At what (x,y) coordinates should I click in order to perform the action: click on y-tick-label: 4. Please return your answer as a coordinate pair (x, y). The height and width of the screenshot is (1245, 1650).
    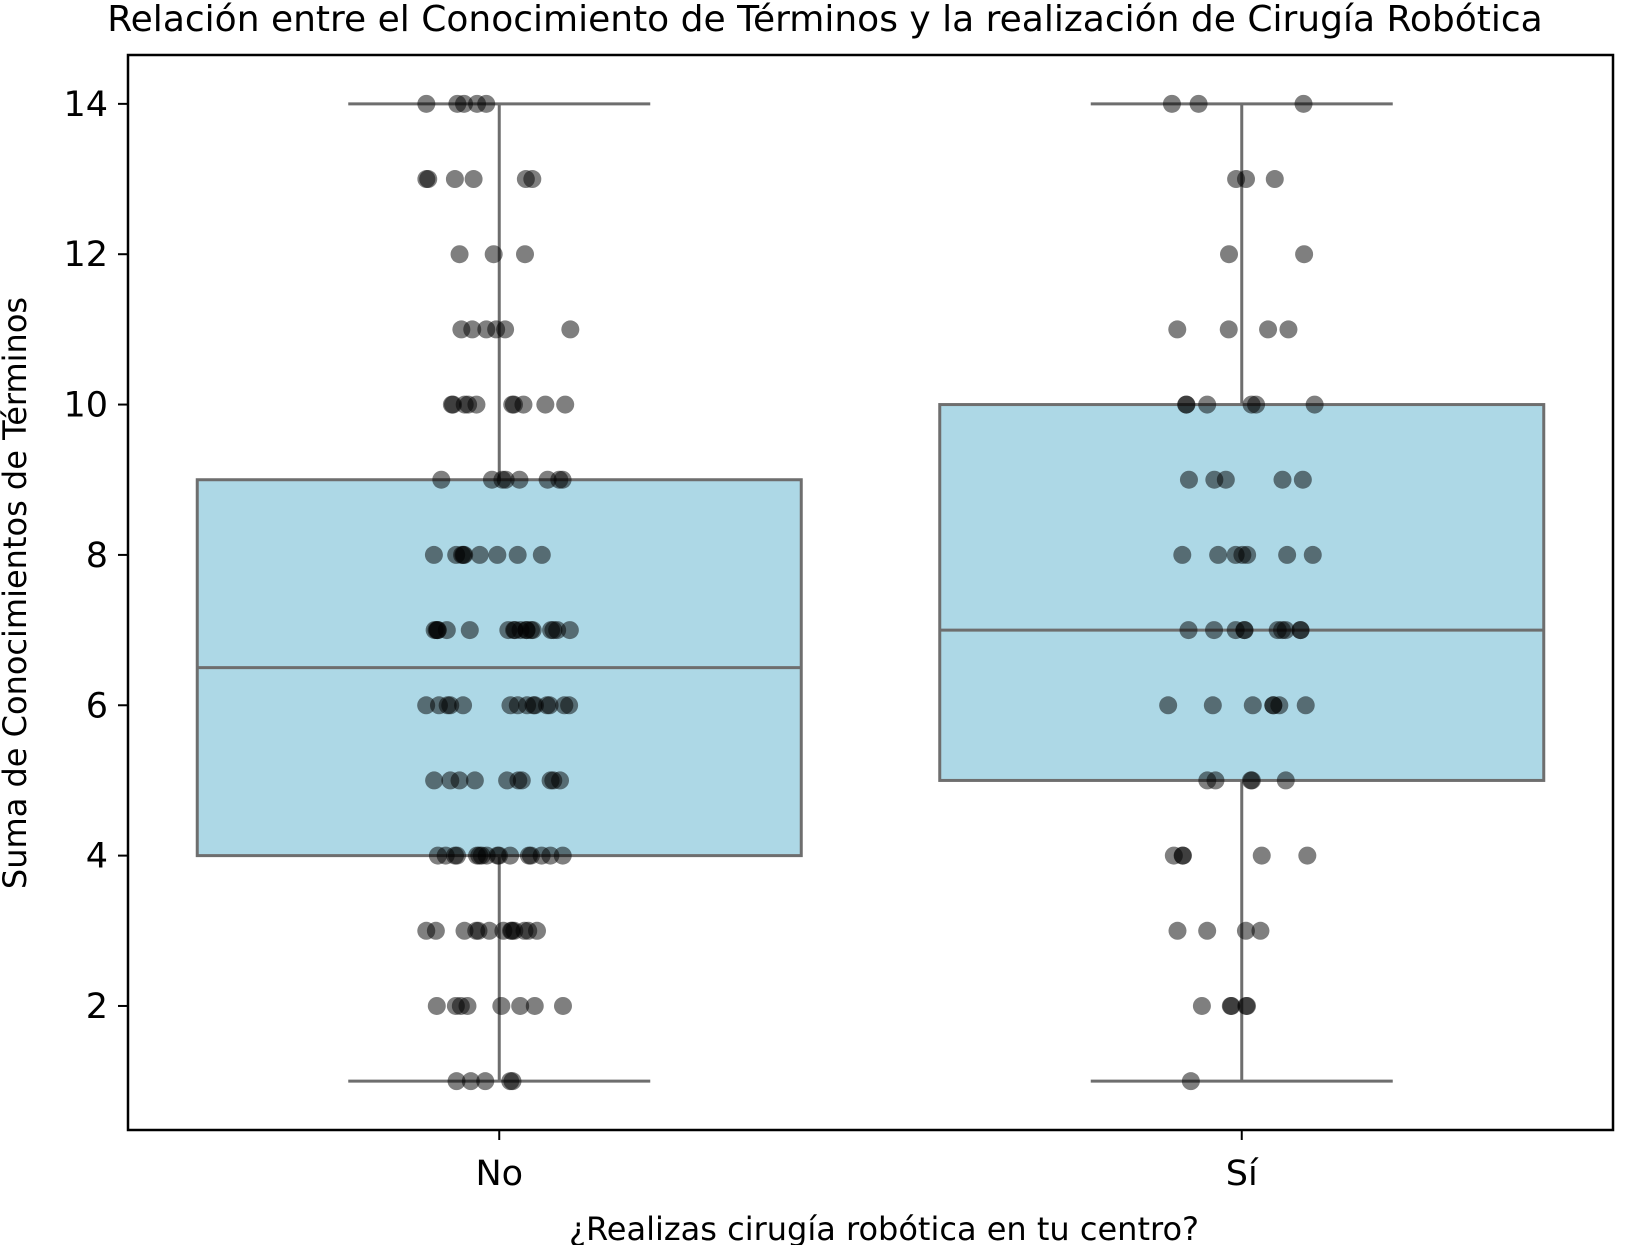
    Looking at the image, I should click on (97, 857).